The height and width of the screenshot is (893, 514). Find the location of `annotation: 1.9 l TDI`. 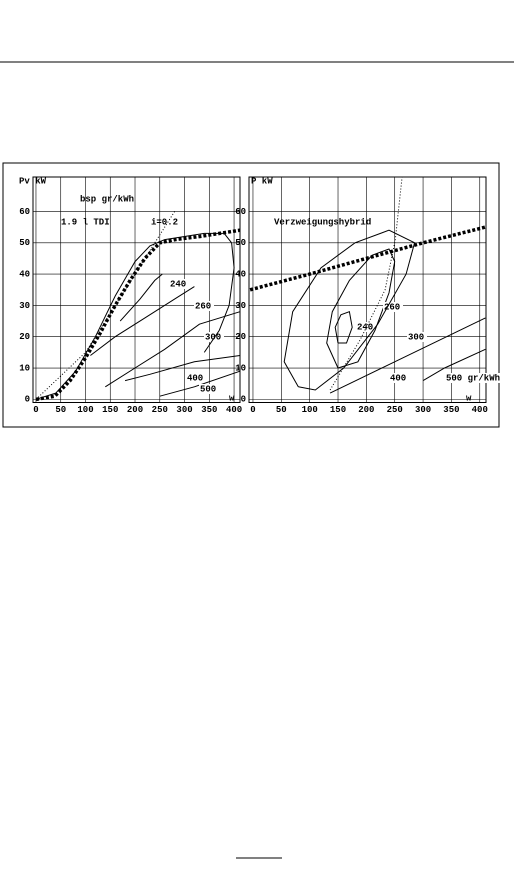

annotation: 1.9 l TDI is located at coordinates (85, 222).